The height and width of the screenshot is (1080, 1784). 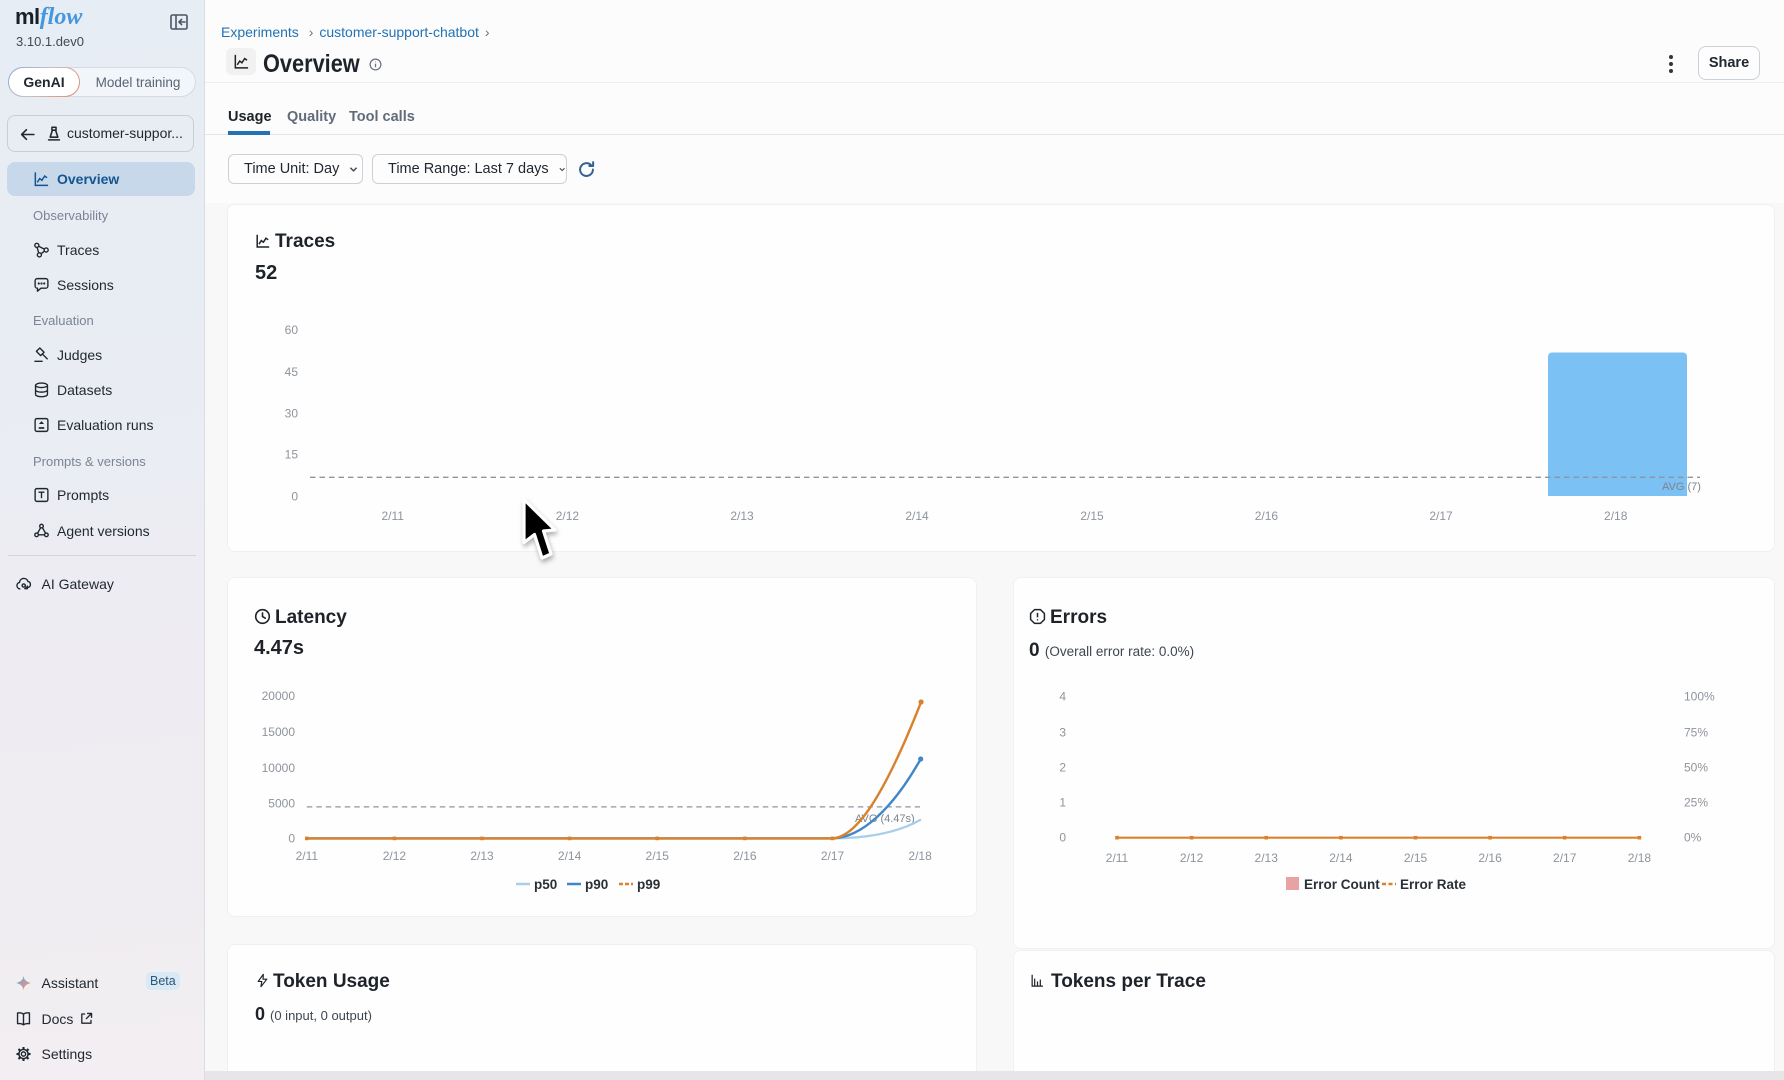 What do you see at coordinates (648, 884) in the screenshot?
I see `svg-text: p99` at bounding box center [648, 884].